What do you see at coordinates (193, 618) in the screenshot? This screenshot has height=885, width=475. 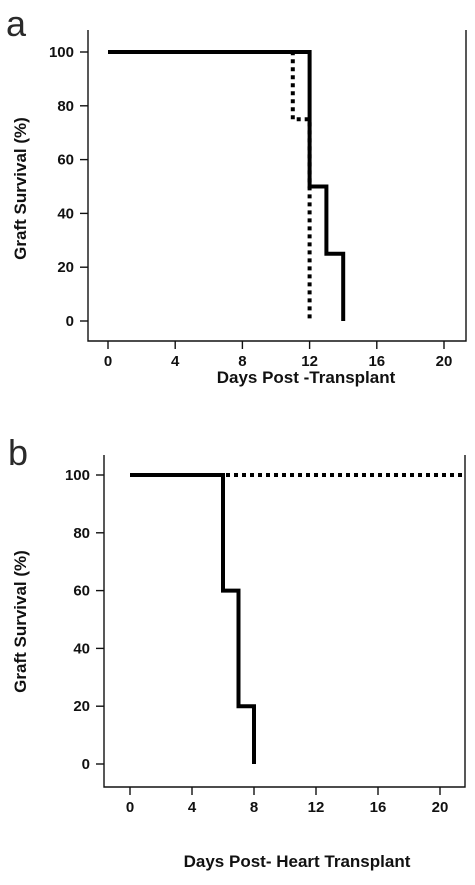 I see `series-line-solid` at bounding box center [193, 618].